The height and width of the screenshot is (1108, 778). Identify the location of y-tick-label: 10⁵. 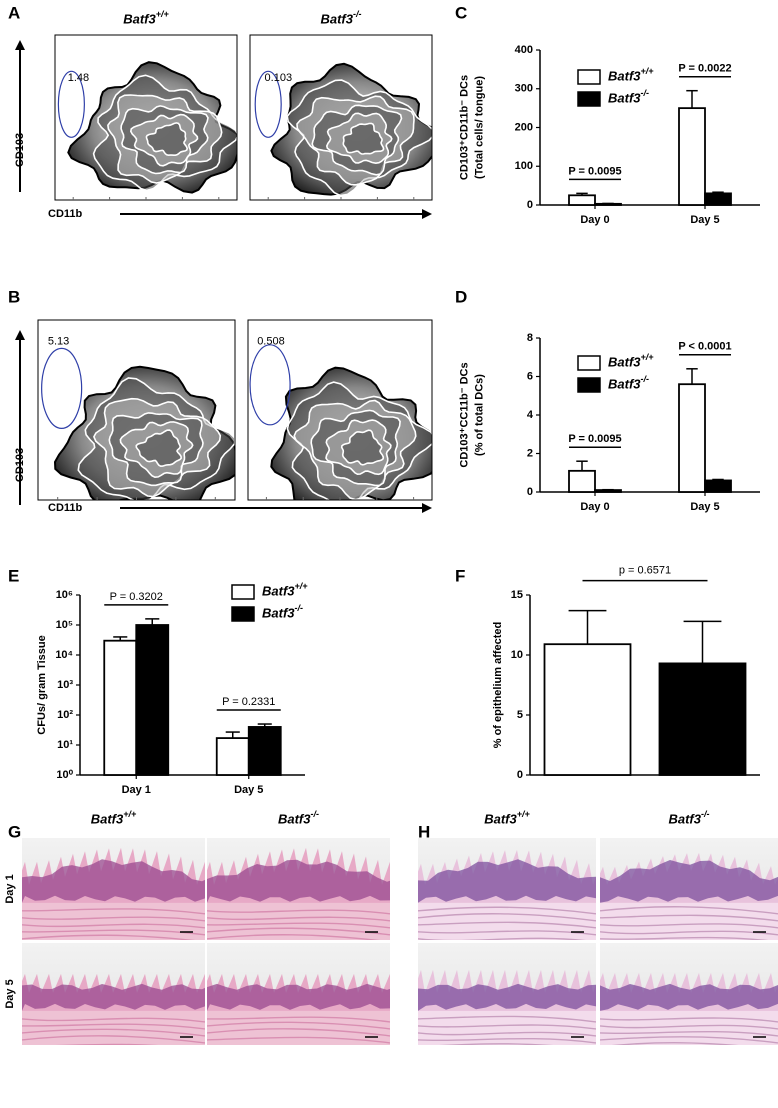
(64, 625).